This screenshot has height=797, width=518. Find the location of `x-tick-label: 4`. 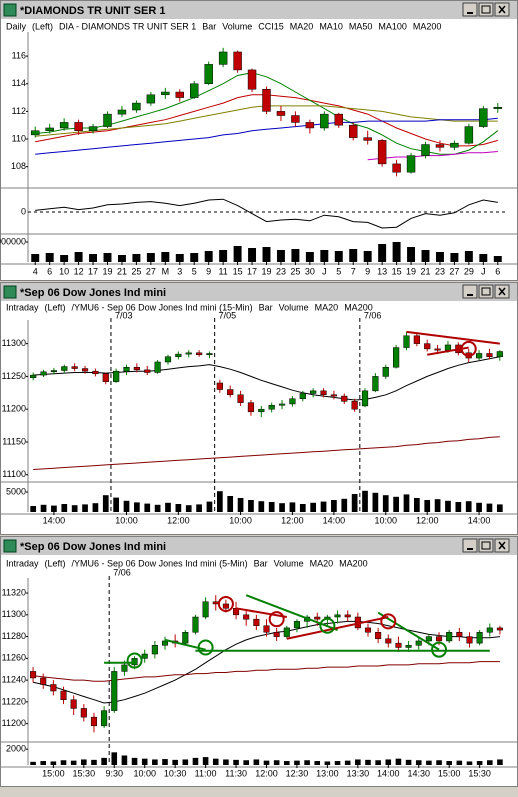

x-tick-label: 4 is located at coordinates (35, 271).